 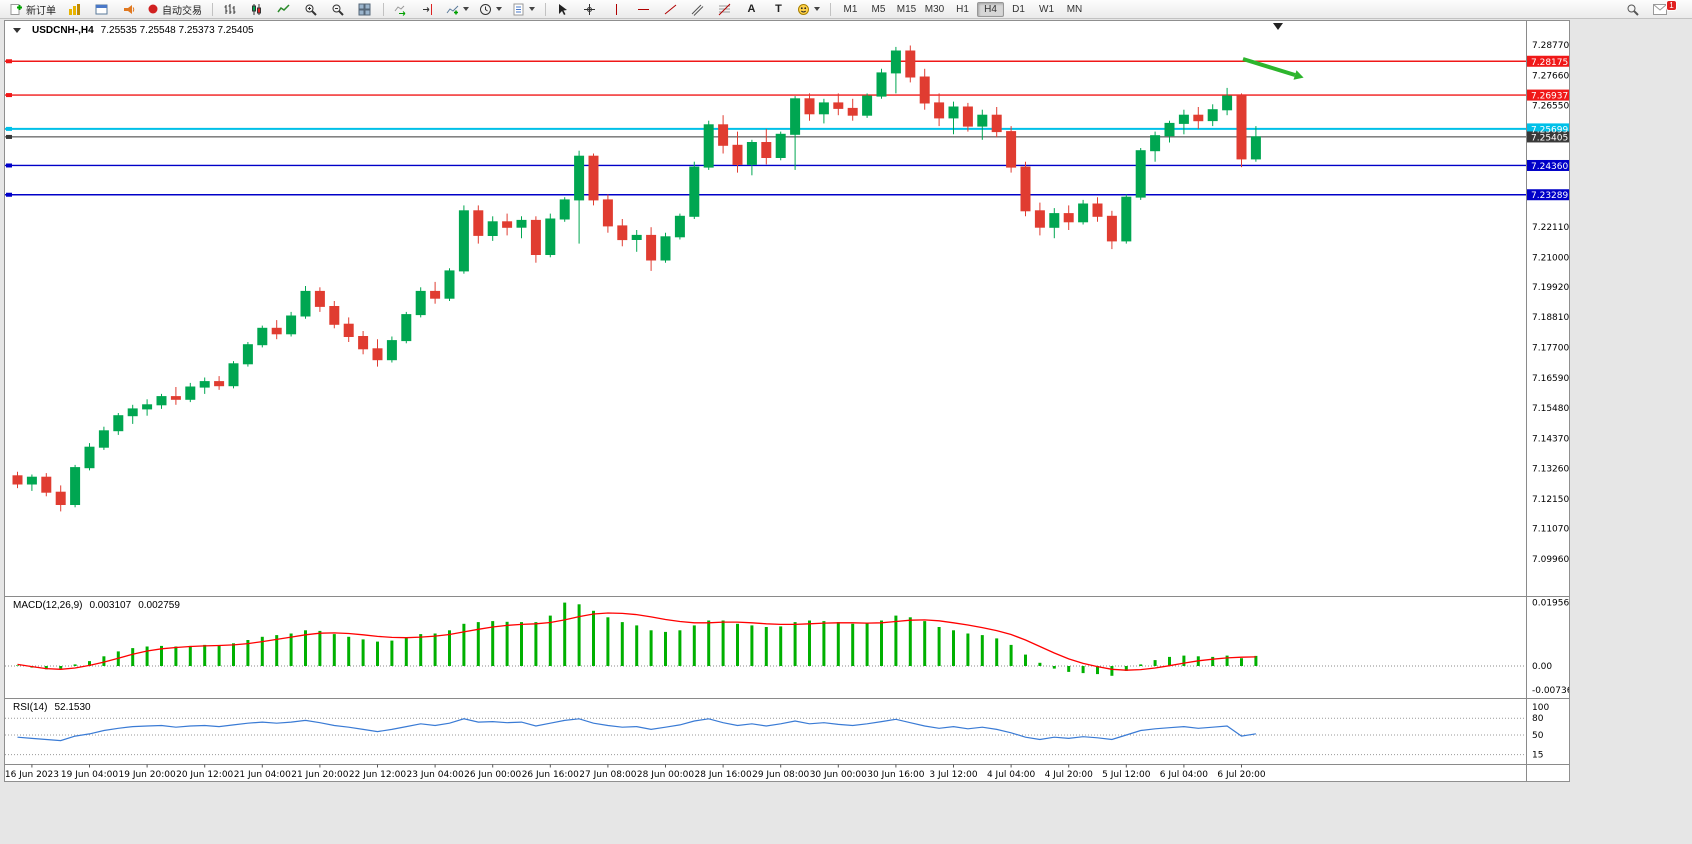 I want to click on new-chart-button, so click(x=74, y=9).